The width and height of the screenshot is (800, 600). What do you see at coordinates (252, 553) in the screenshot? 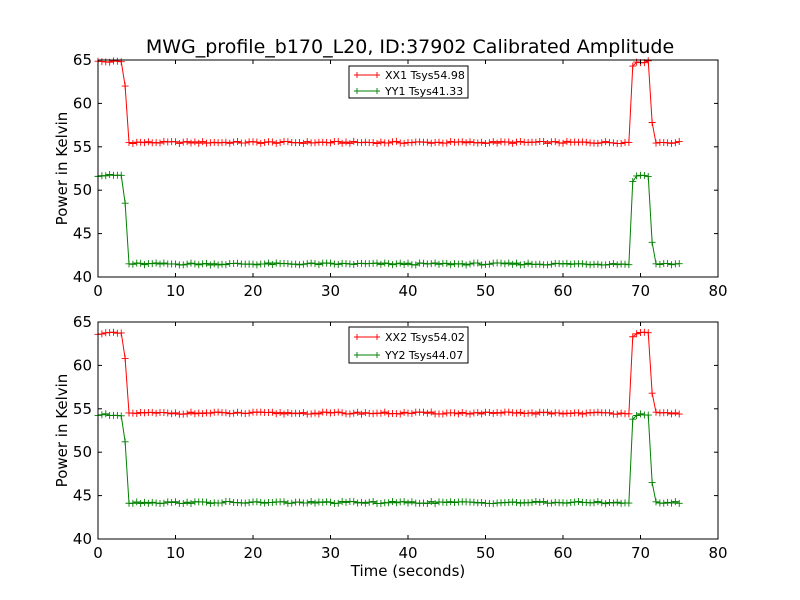
I see `x-tick-label: 20` at bounding box center [252, 553].